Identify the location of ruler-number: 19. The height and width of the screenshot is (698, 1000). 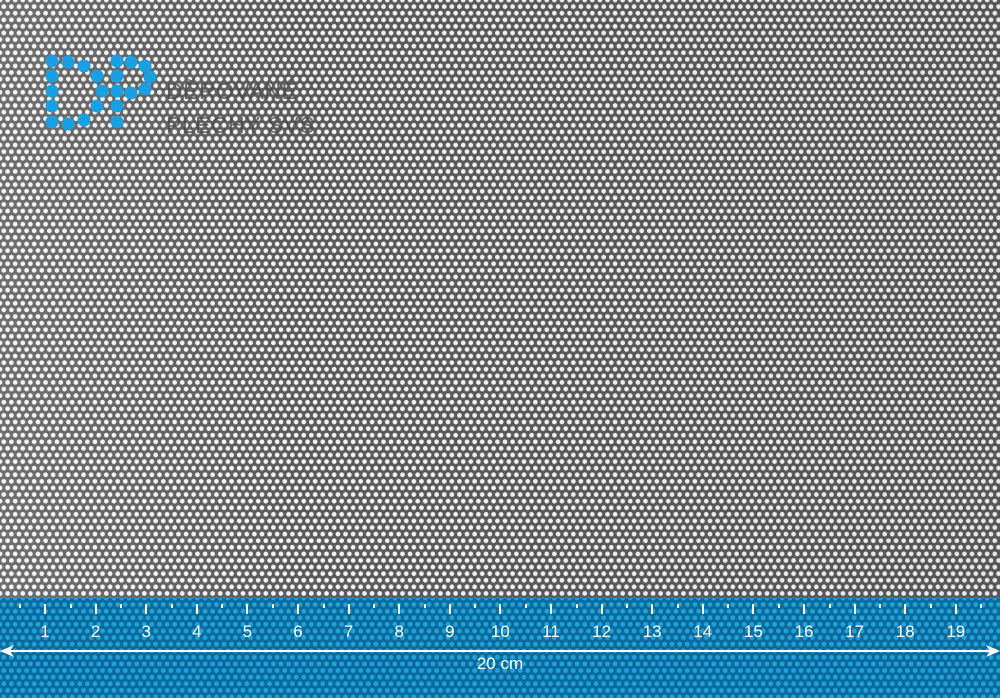
(956, 631).